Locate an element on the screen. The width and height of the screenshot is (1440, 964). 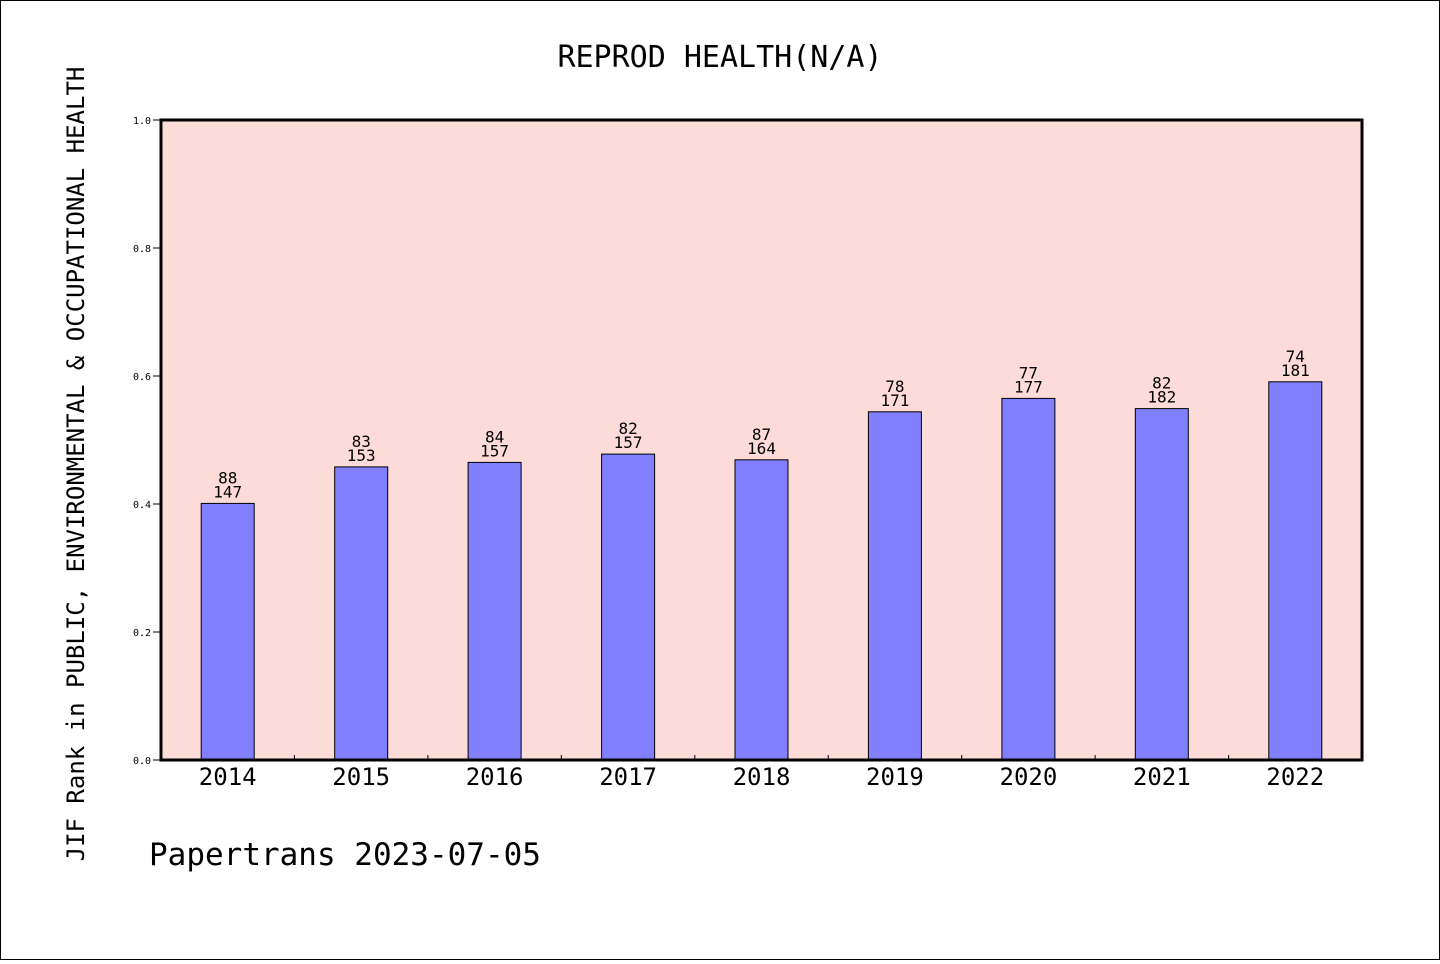
bar-rank-label-2016: 84 is located at coordinates (494, 436).